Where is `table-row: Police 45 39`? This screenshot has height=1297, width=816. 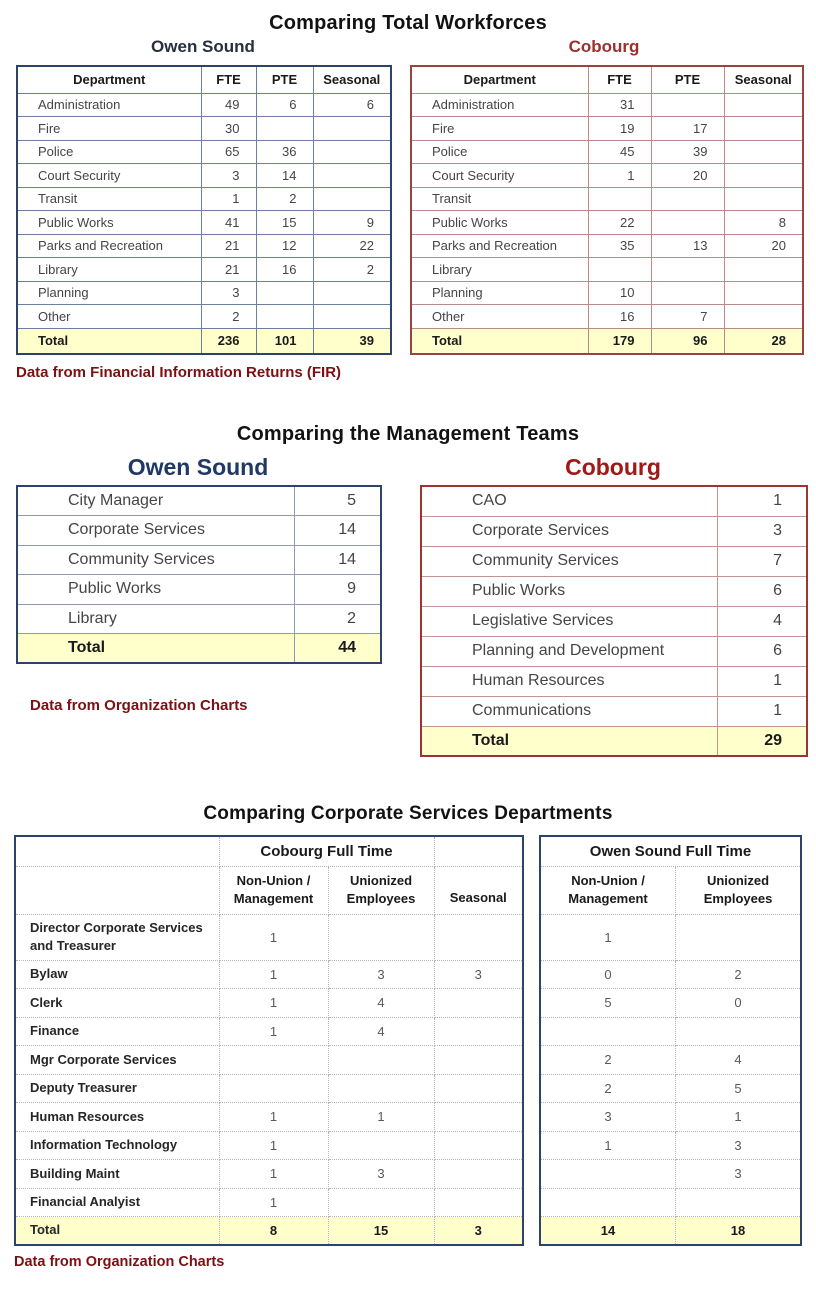 table-row: Police 45 39 is located at coordinates (607, 151).